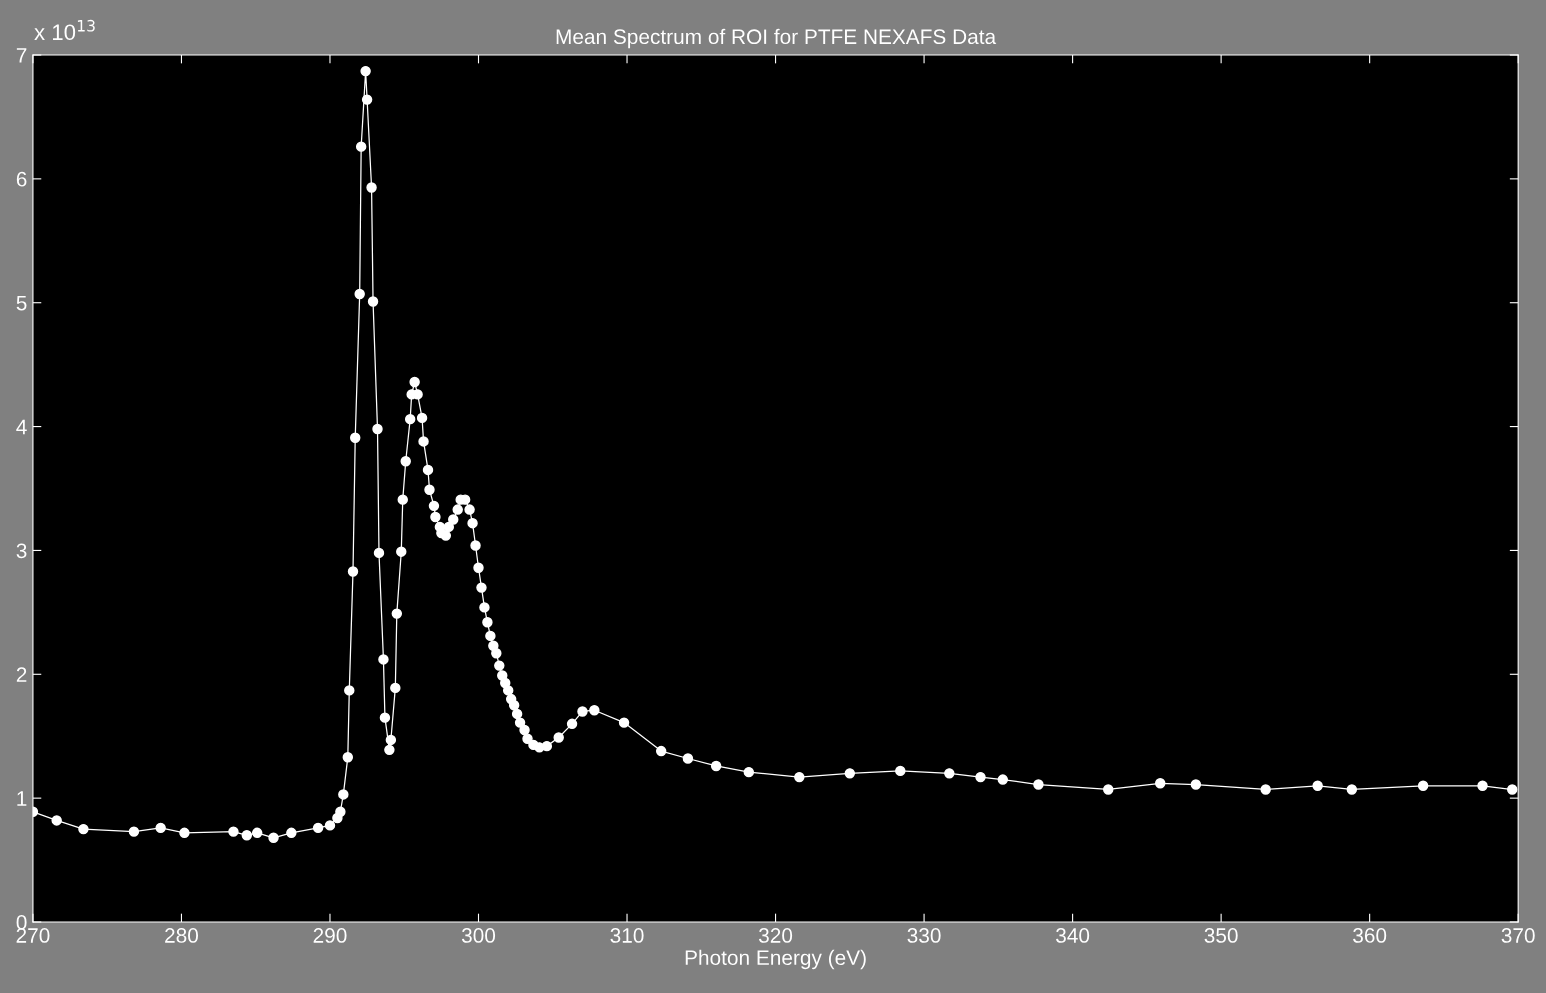 Image resolution: width=1546 pixels, height=993 pixels. Describe the element at coordinates (478, 935) in the screenshot. I see `x-tick-label: 300` at that location.